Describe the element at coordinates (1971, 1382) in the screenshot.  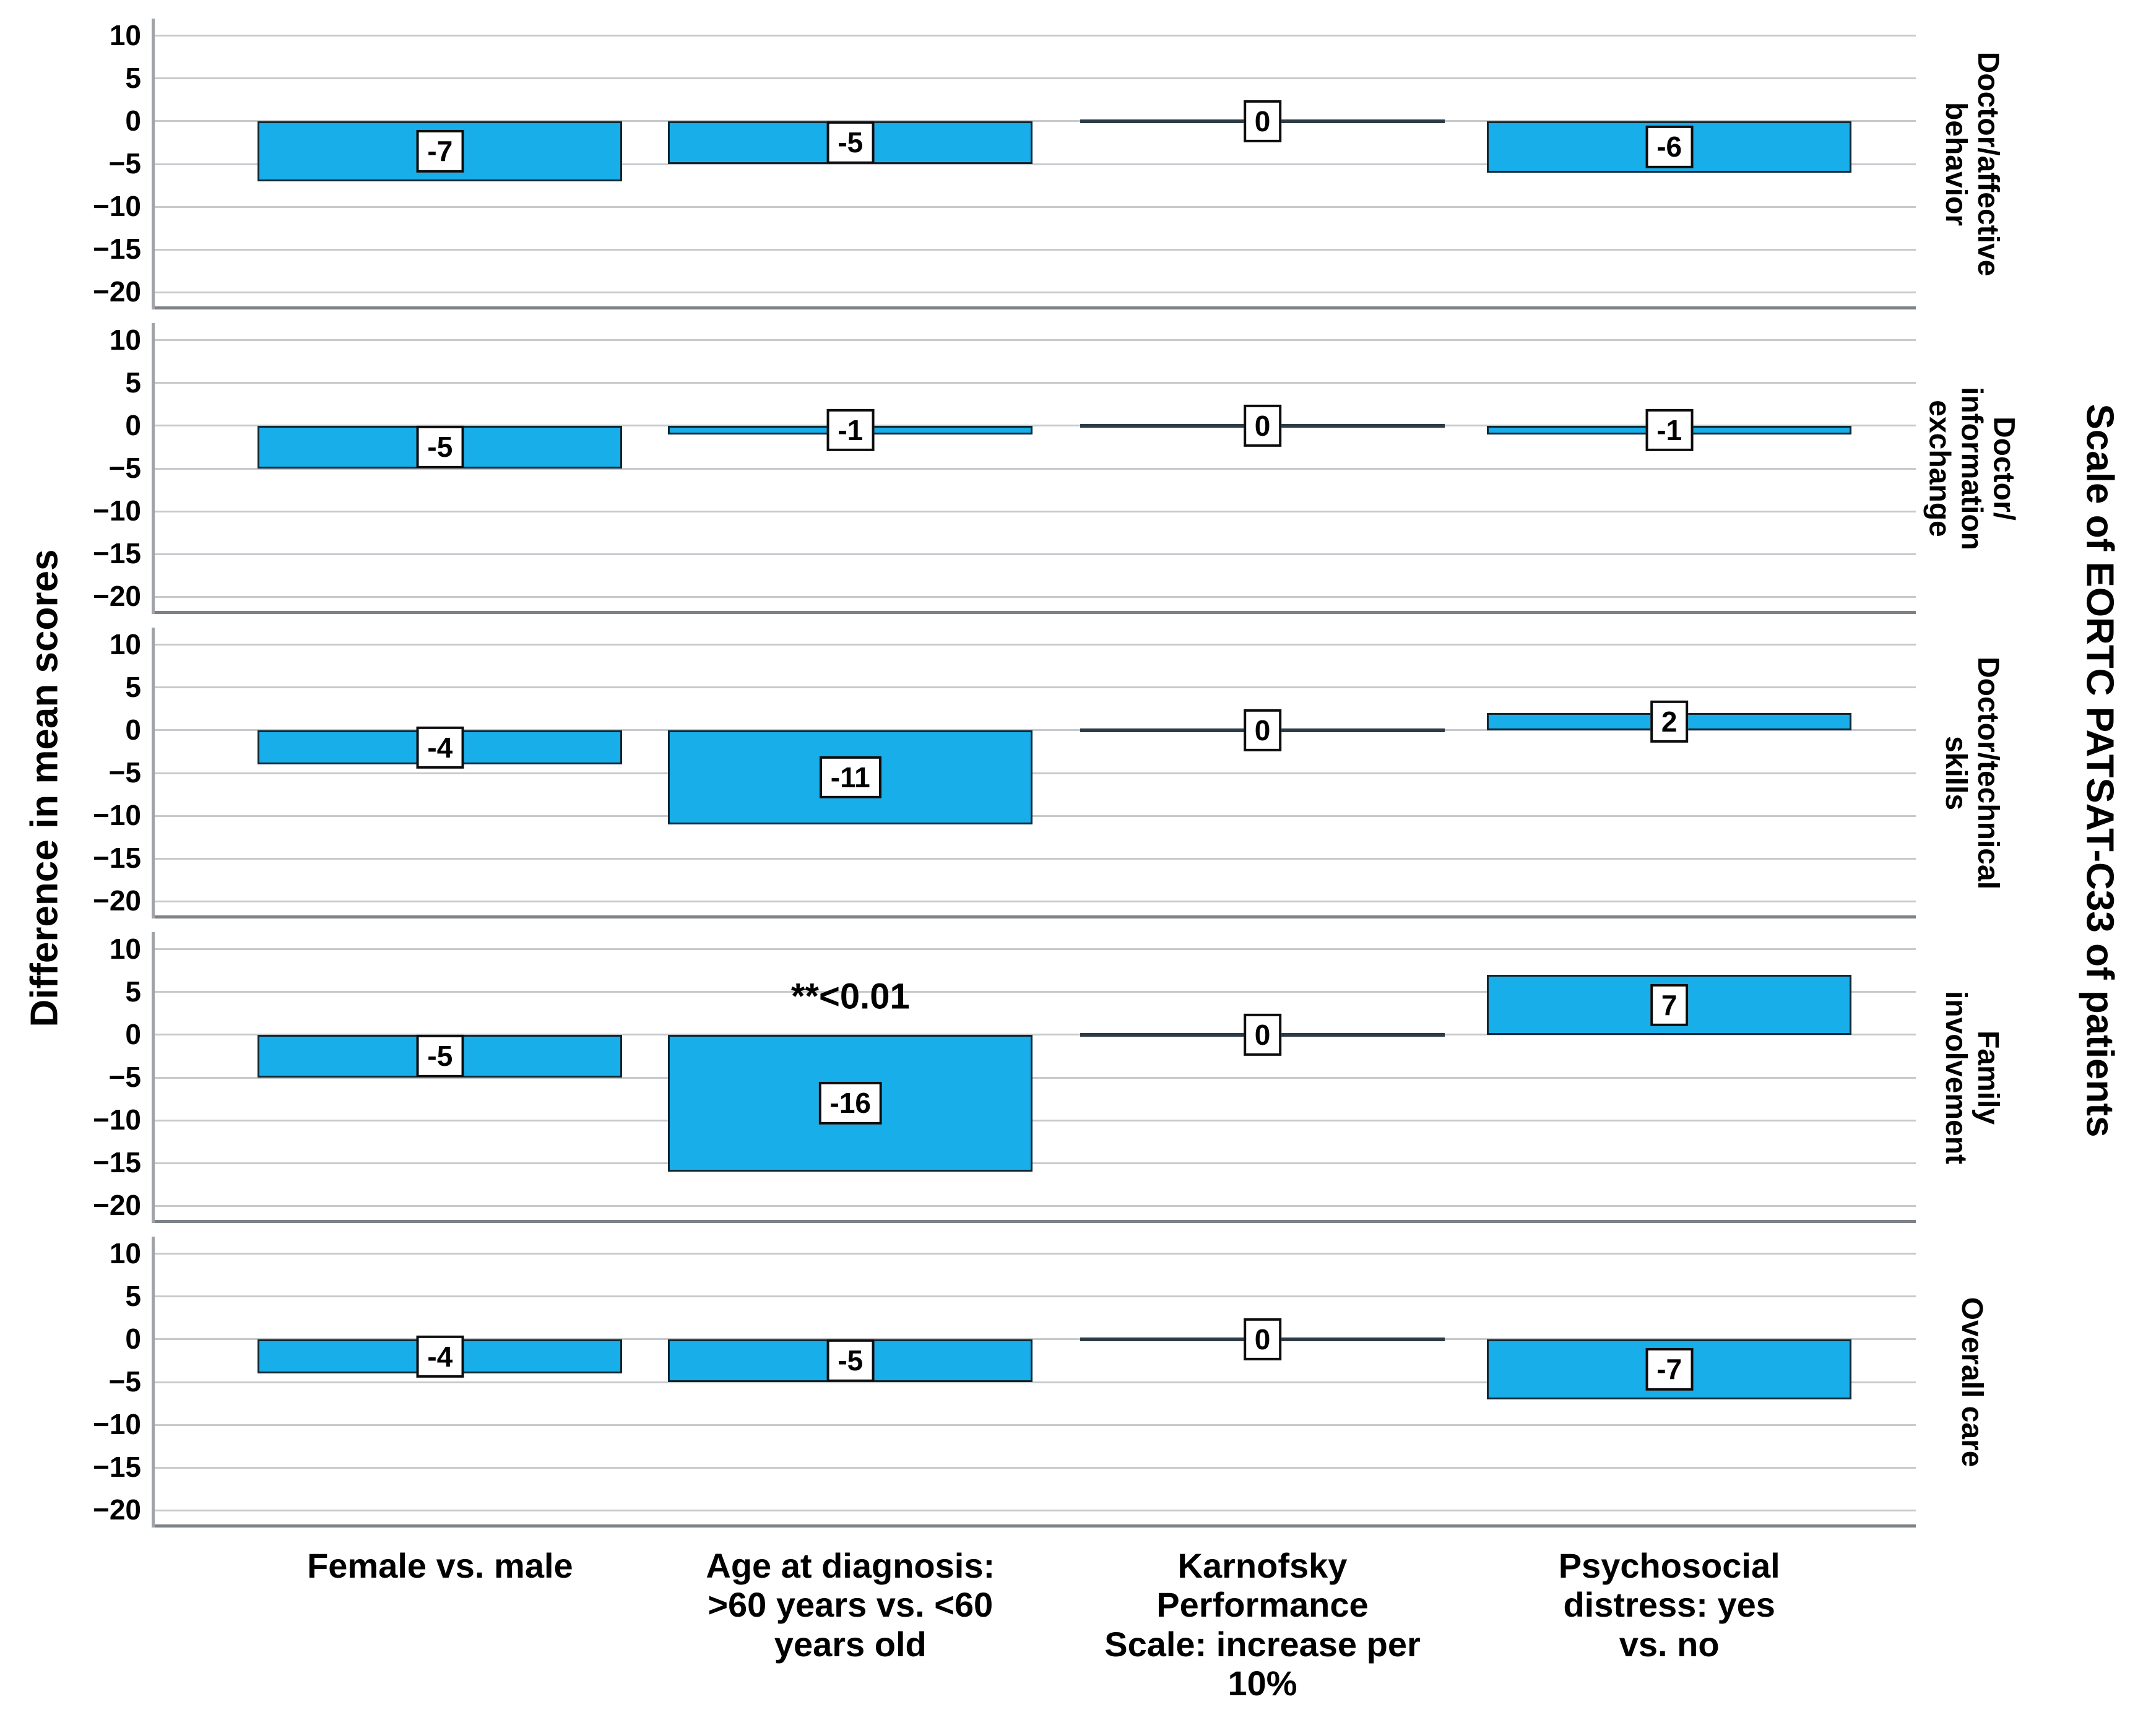
I see `panel-right-label: Overall care` at that location.